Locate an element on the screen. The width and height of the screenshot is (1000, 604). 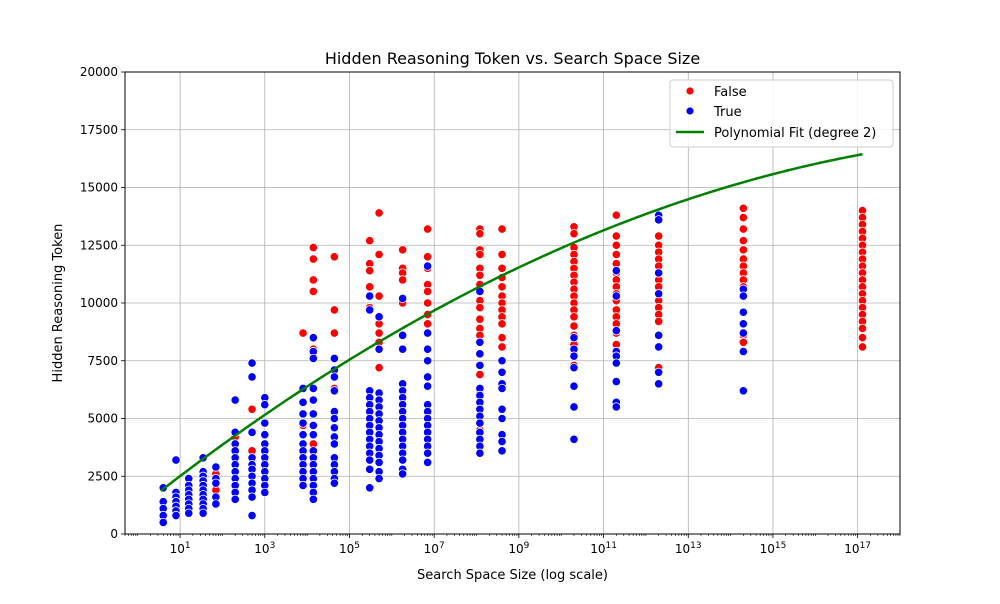
y-tick-label: 7500 is located at coordinates (102, 361).